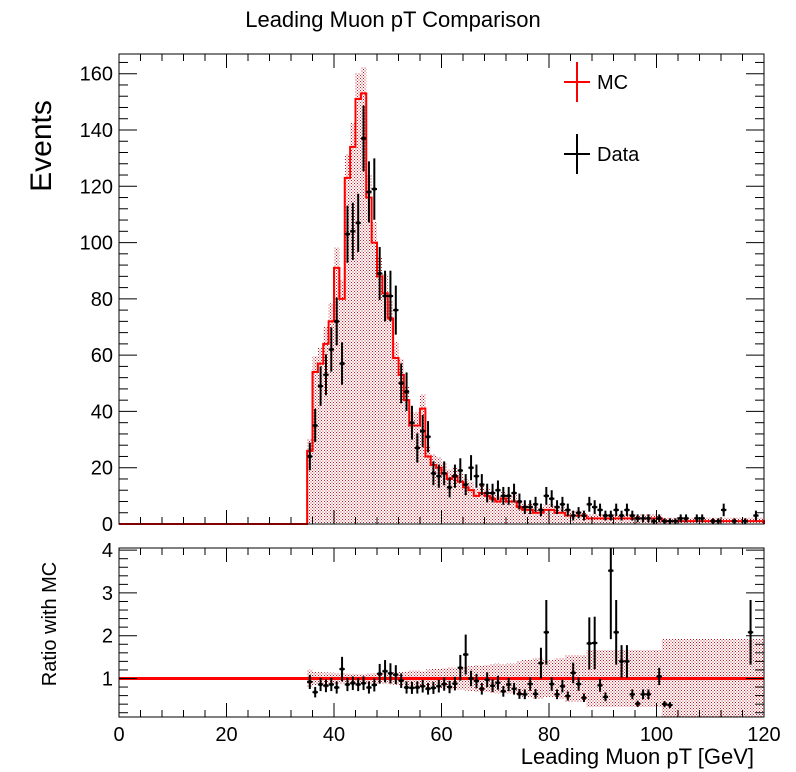 This screenshot has height=772, width=796. Describe the element at coordinates (102, 412) in the screenshot. I see `y-tick-label: 40` at that location.